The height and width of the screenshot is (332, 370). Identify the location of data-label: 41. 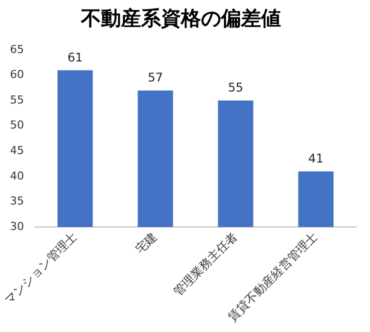
(316, 158).